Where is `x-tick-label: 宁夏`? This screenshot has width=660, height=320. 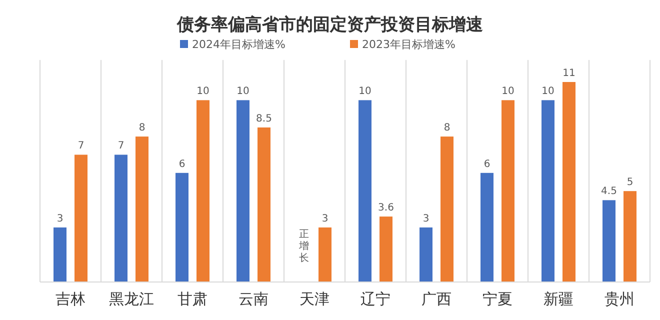 x-tick-label: 宁夏 is located at coordinates (497, 299).